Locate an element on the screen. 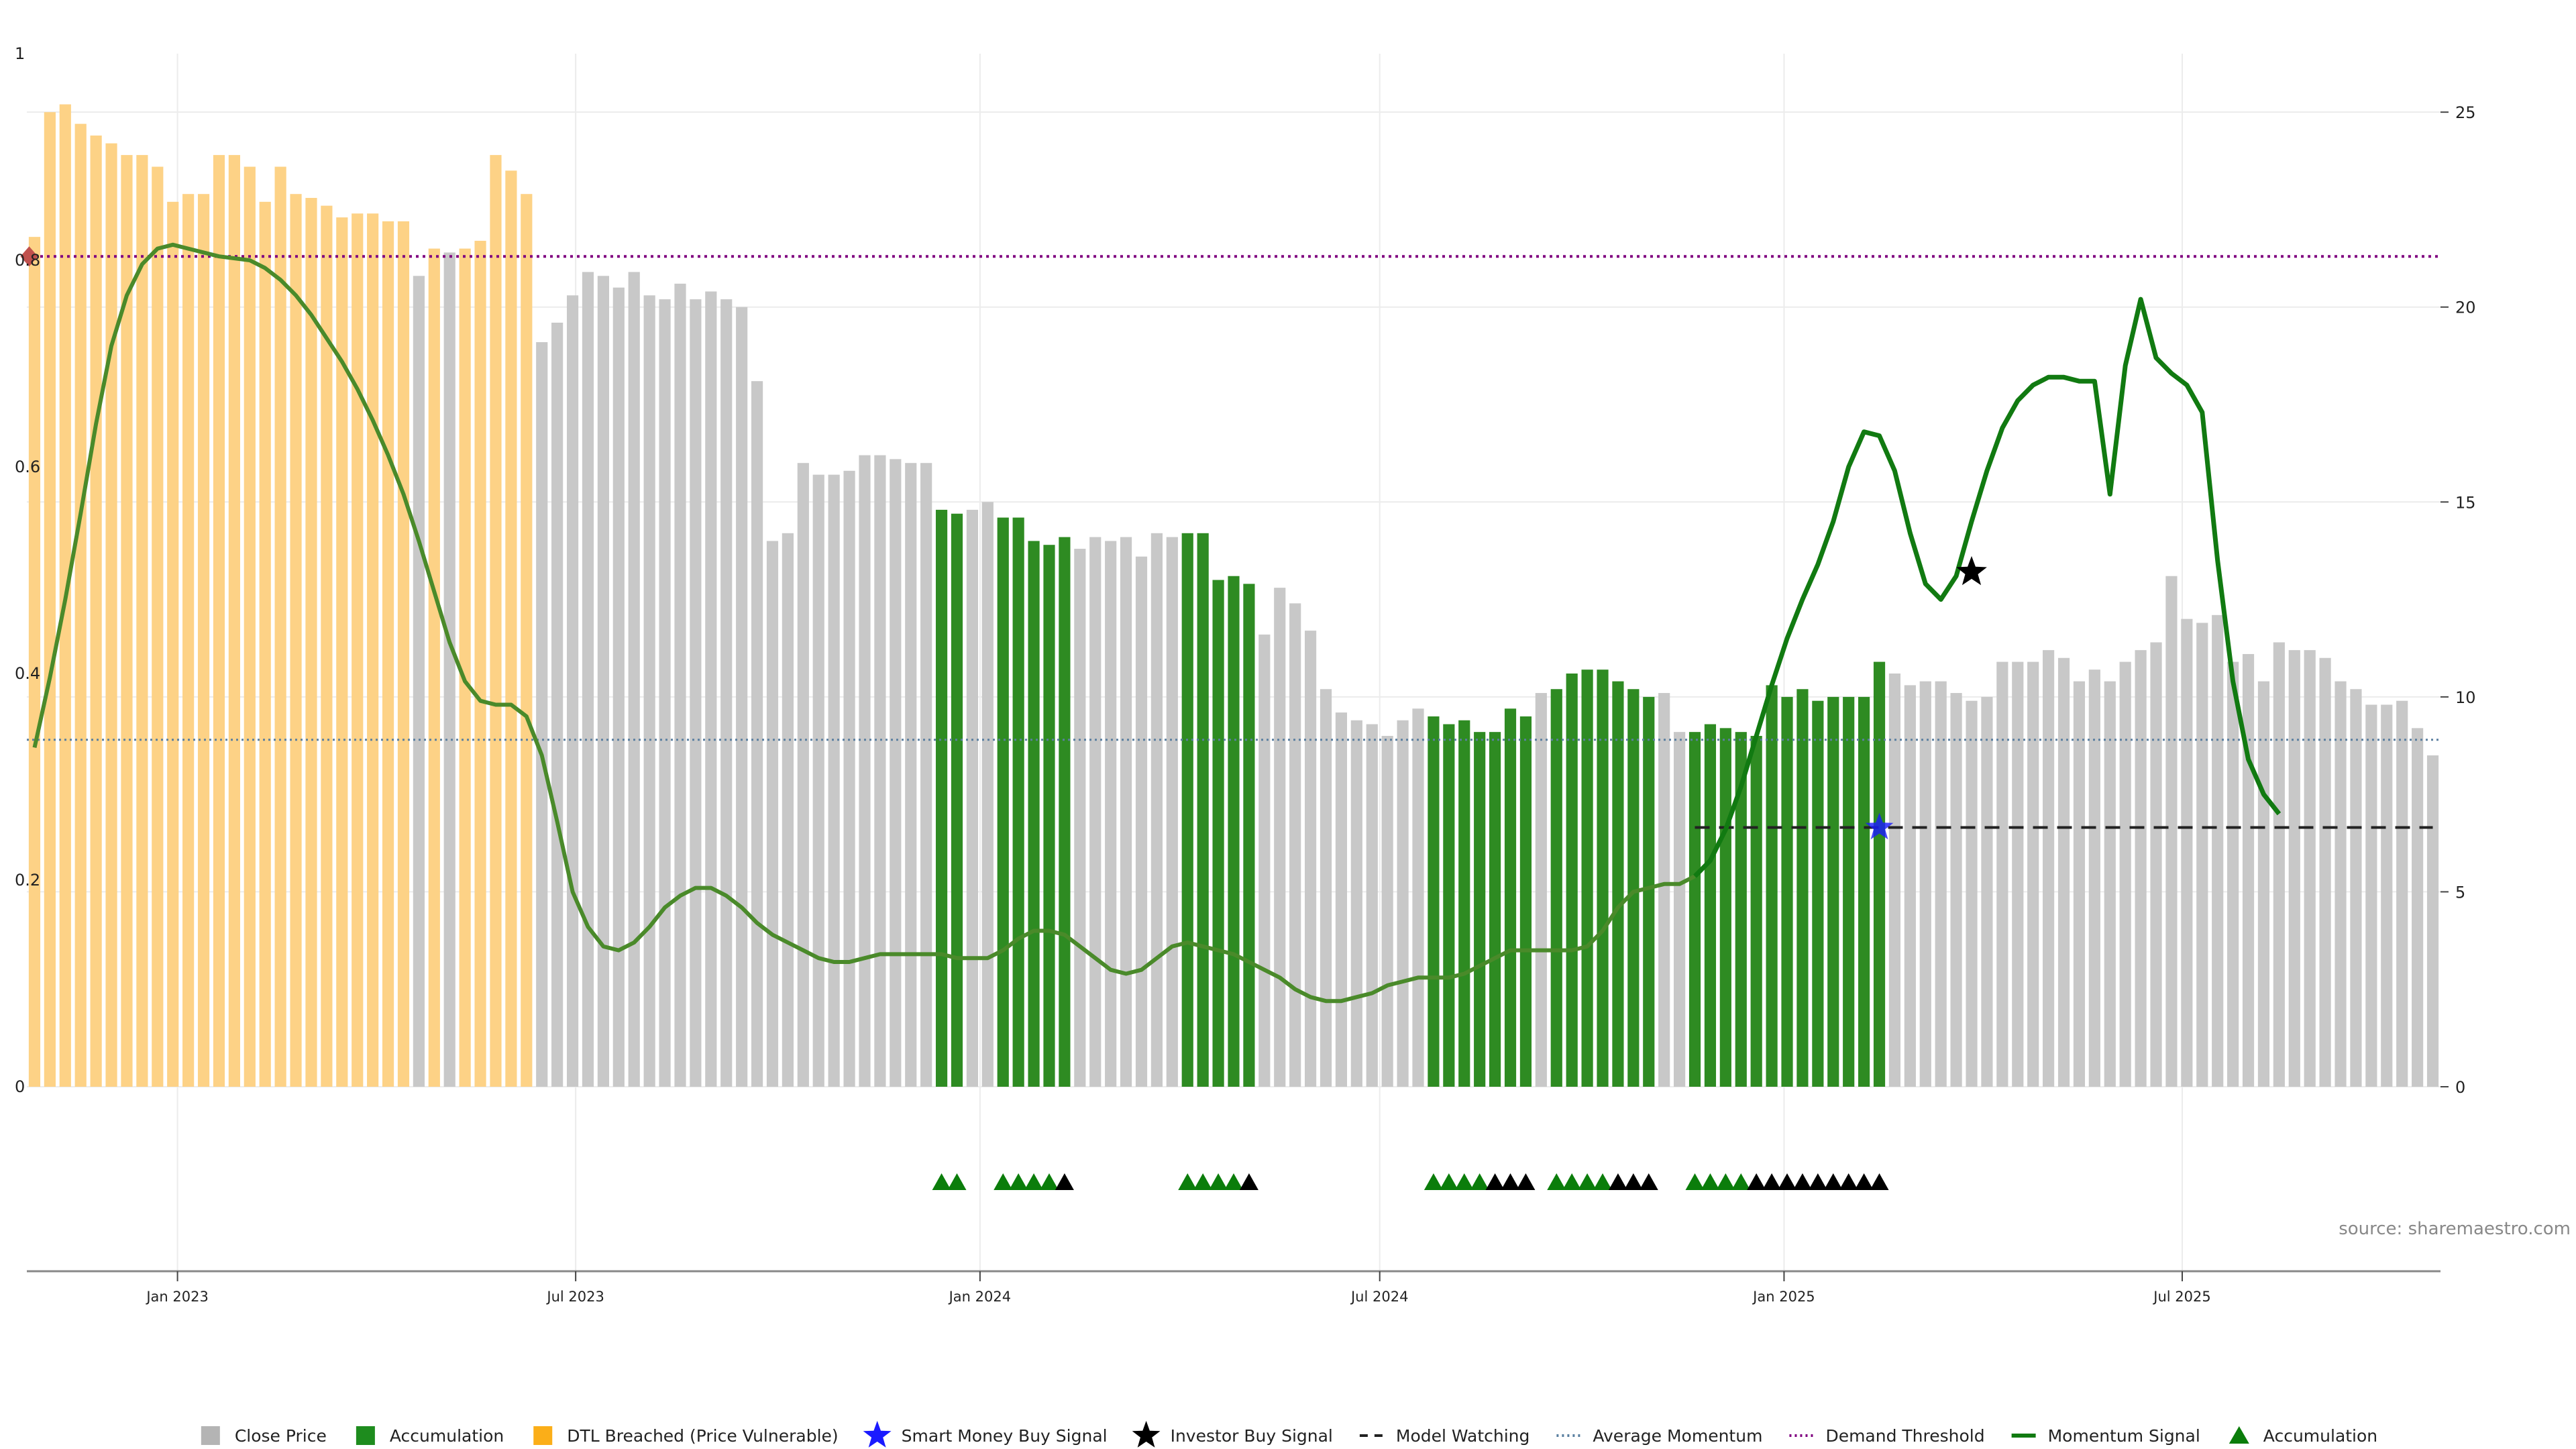  legend-item: DTL Breached (Price Vulnerable) is located at coordinates (686, 1436).